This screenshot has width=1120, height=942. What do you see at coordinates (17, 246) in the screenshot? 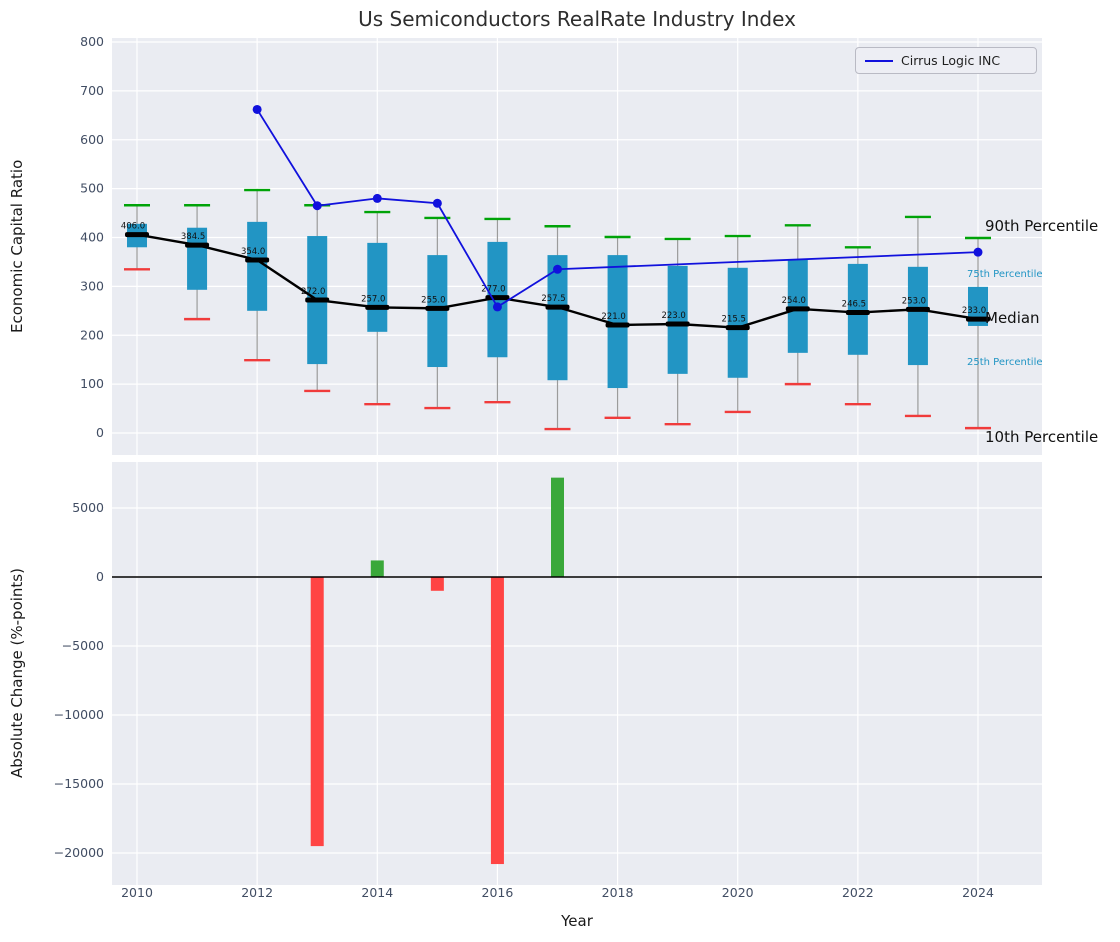
I see `top-y-axis-label: Economic Capital Ratio` at bounding box center [17, 246].